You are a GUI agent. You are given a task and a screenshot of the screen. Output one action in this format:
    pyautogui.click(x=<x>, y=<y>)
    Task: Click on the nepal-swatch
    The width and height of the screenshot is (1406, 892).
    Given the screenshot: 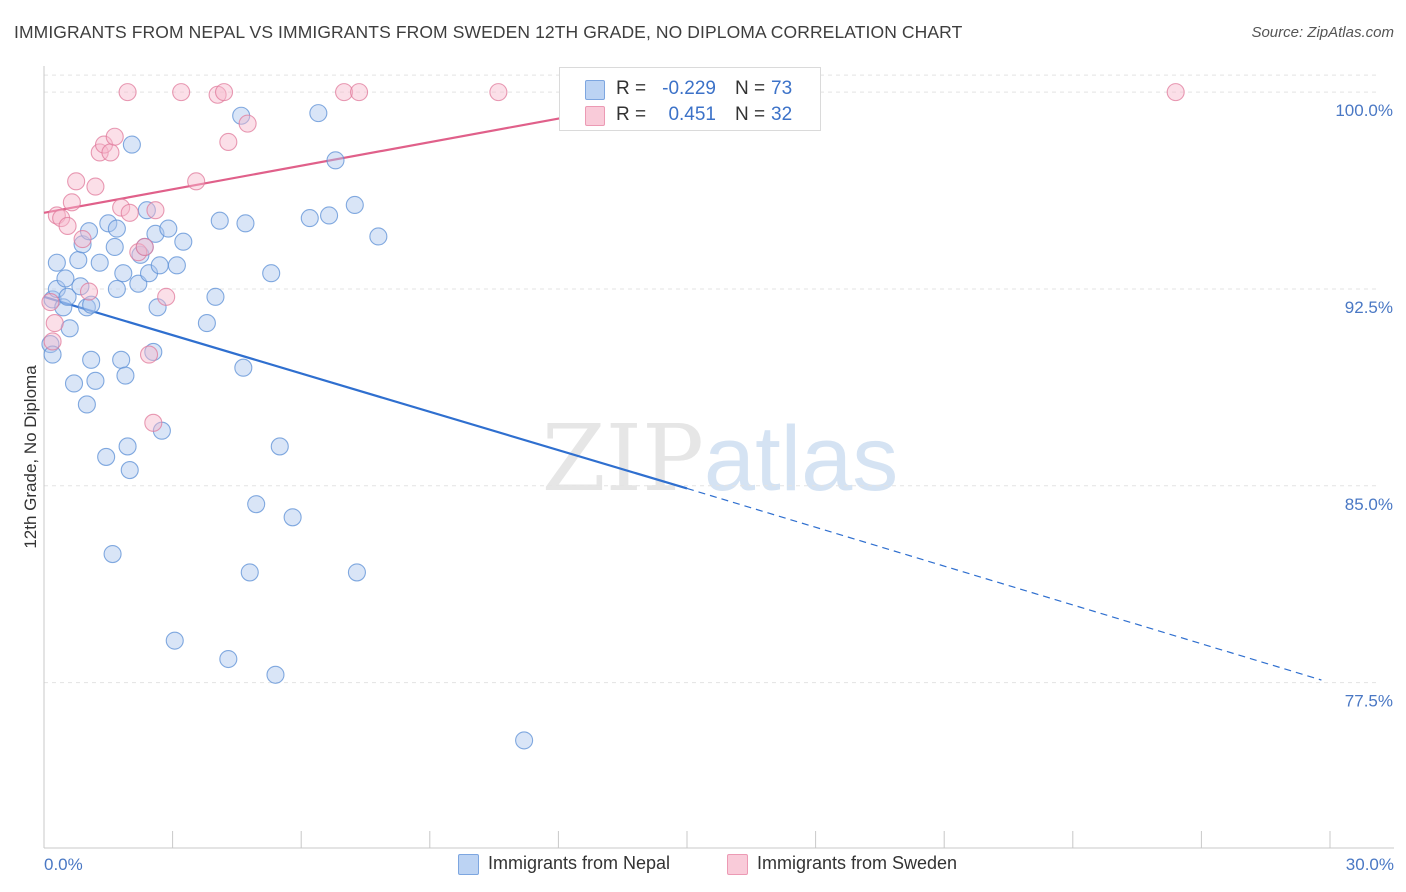 What is the action you would take?
    pyautogui.click(x=595, y=90)
    